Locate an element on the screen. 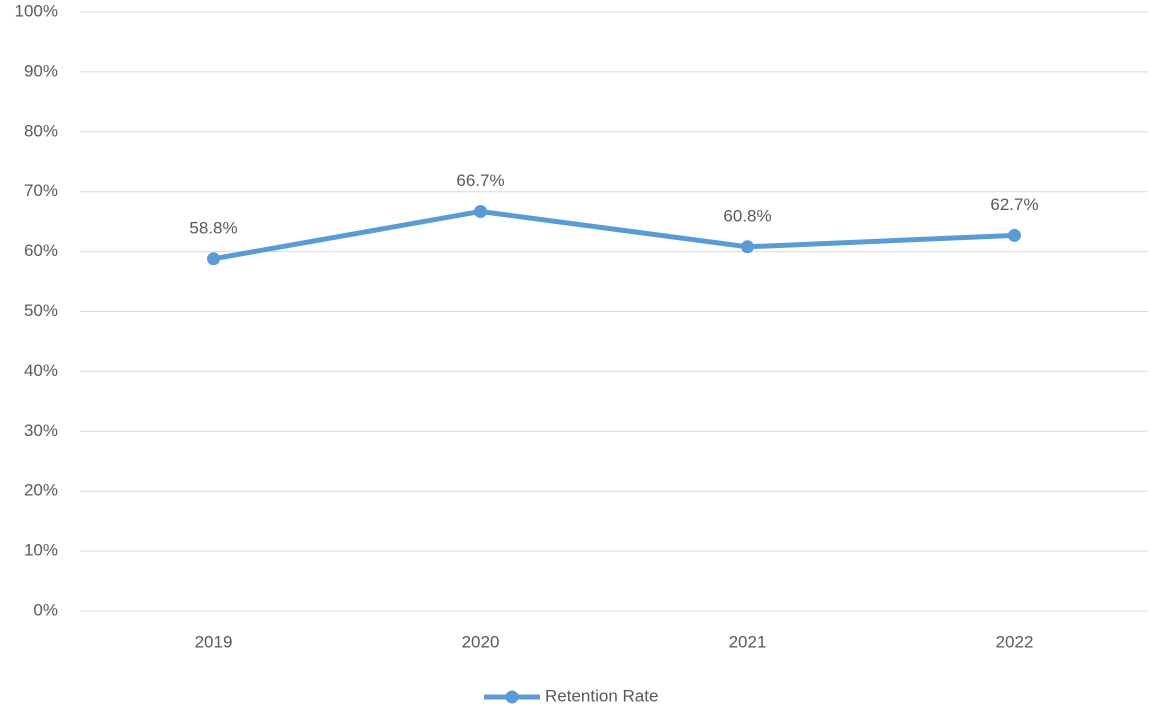 This screenshot has height=709, width=1149. data-label: 60.8% is located at coordinates (747, 215).